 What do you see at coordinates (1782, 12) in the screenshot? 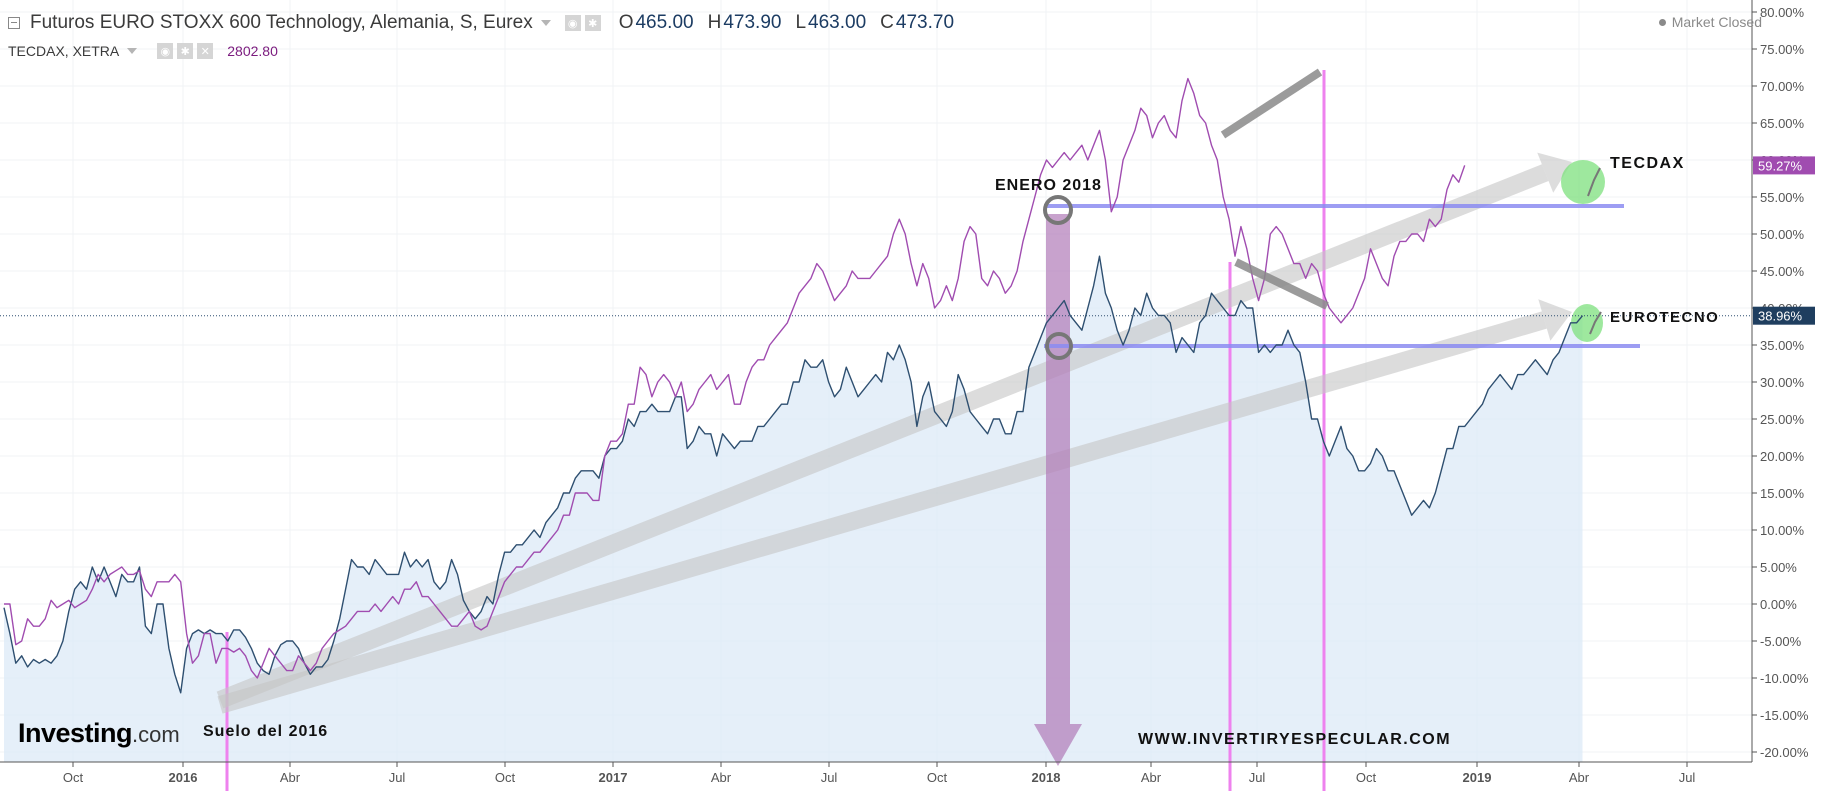
I see `y-tick-label: 80.00%` at bounding box center [1782, 12].